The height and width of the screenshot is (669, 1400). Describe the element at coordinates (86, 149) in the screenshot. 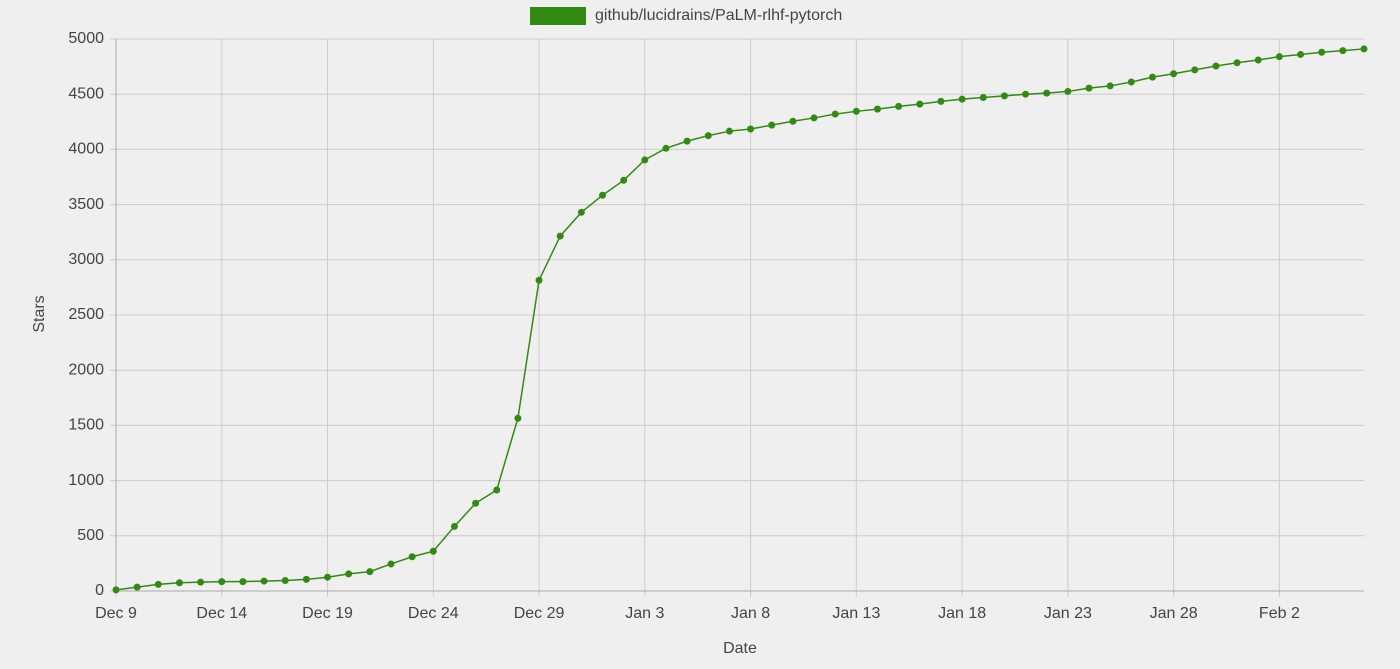

I see `y-tick-label: 4000` at that location.